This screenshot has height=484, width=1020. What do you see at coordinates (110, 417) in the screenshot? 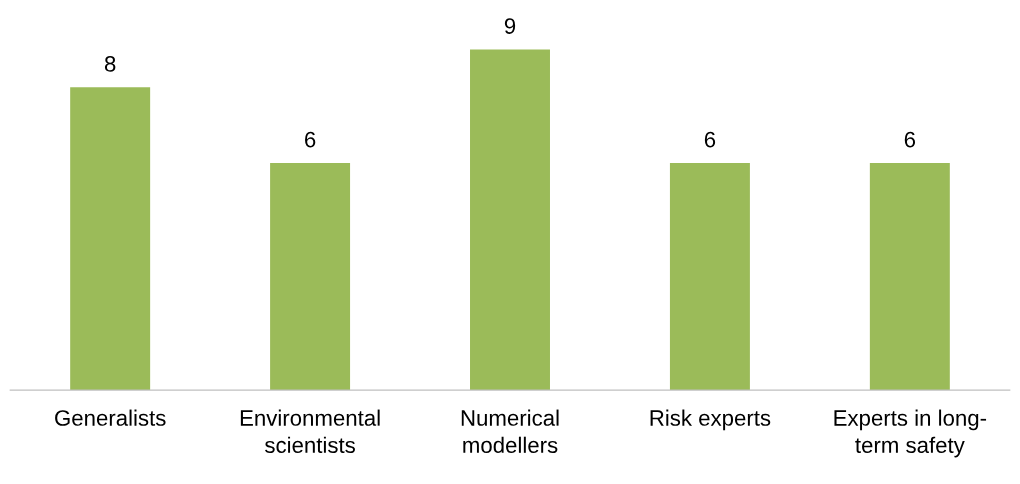
I see `x-tick-label: Generalists` at bounding box center [110, 417].